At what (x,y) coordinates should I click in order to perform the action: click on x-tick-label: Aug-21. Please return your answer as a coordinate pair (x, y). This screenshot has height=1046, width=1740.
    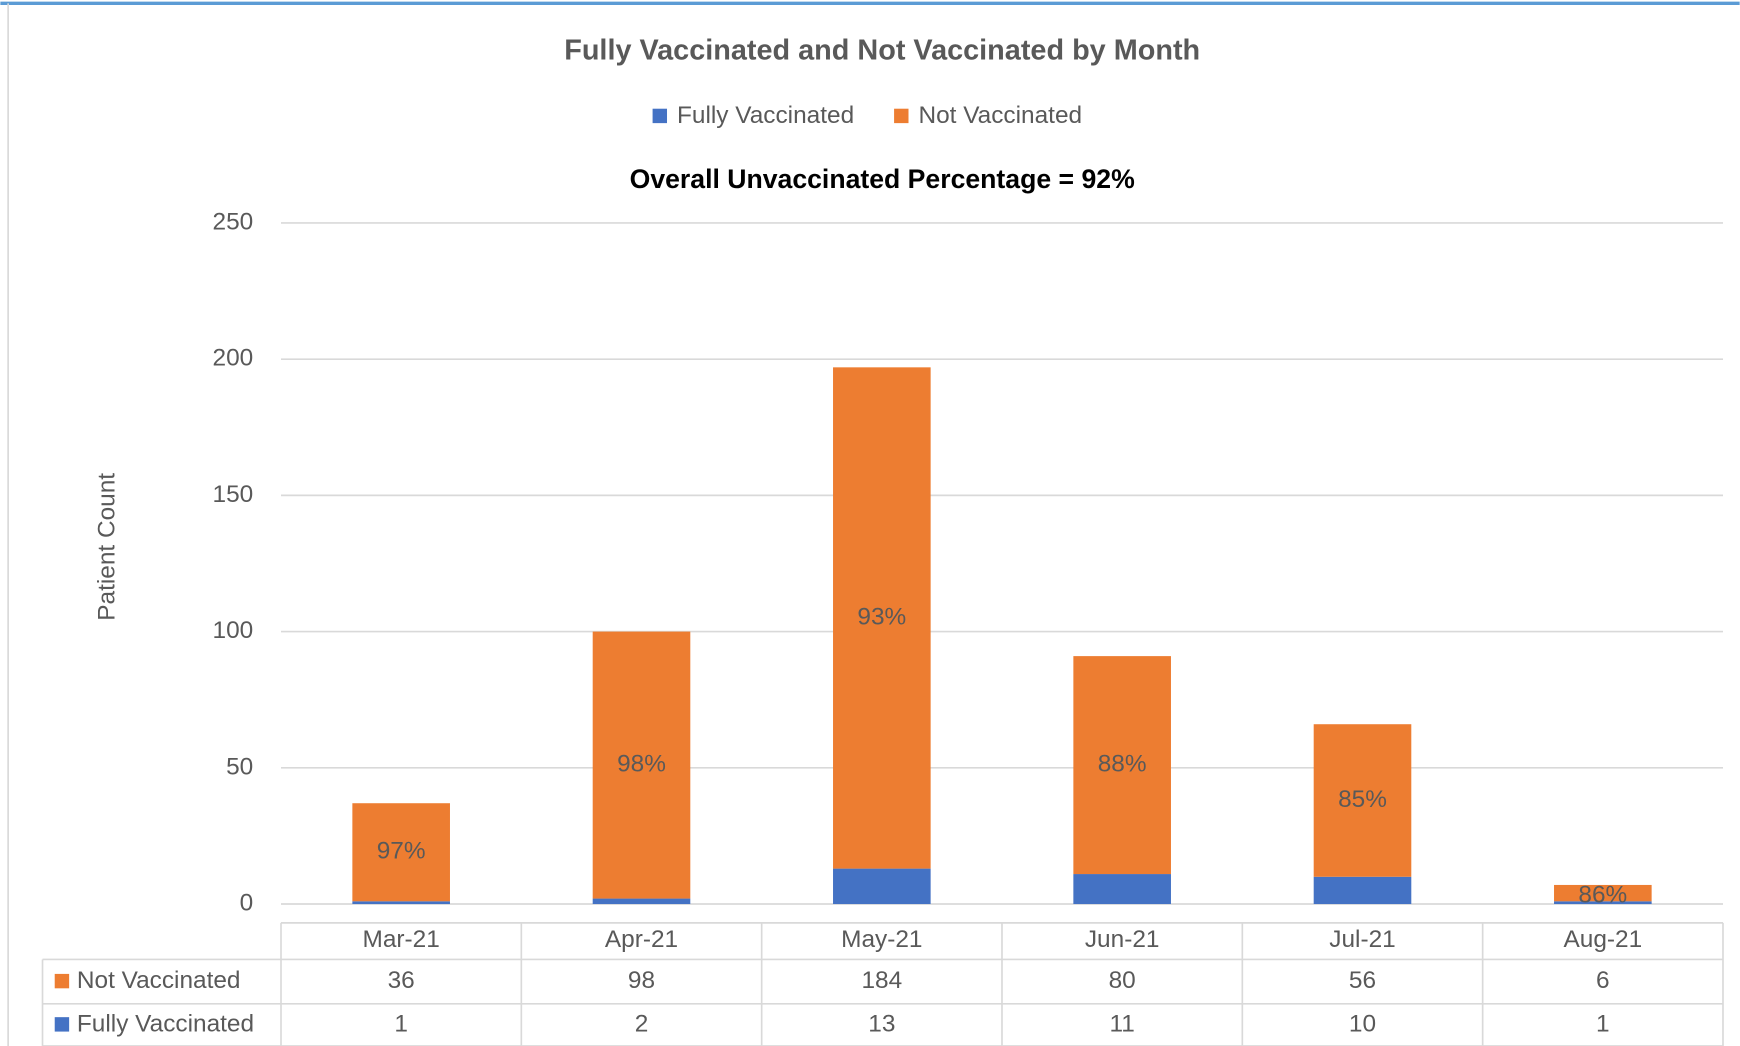
    Looking at the image, I should click on (1603, 939).